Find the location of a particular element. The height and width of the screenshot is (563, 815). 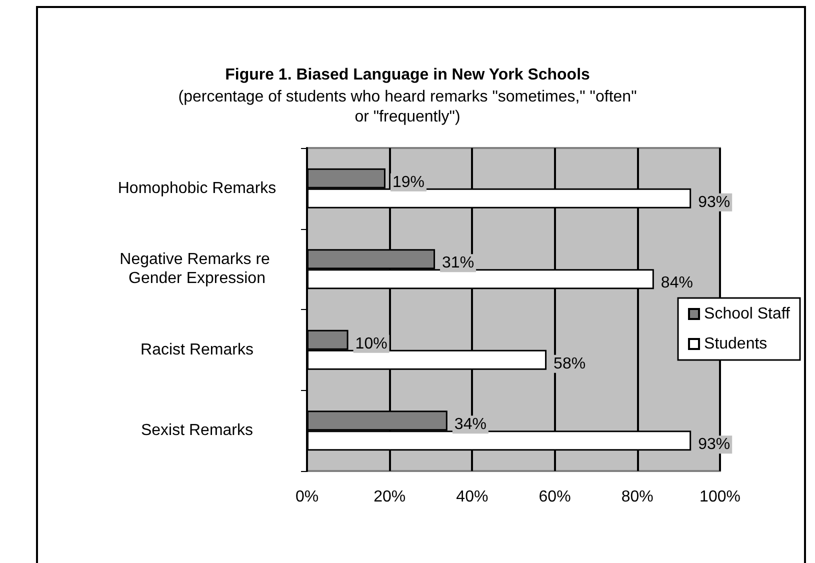

data-label: 19% is located at coordinates (408, 182).